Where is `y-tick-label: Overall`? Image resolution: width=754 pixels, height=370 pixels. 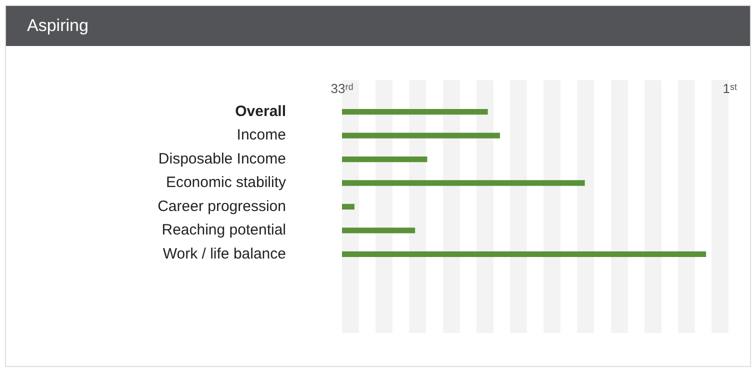 y-tick-label: Overall is located at coordinates (260, 111).